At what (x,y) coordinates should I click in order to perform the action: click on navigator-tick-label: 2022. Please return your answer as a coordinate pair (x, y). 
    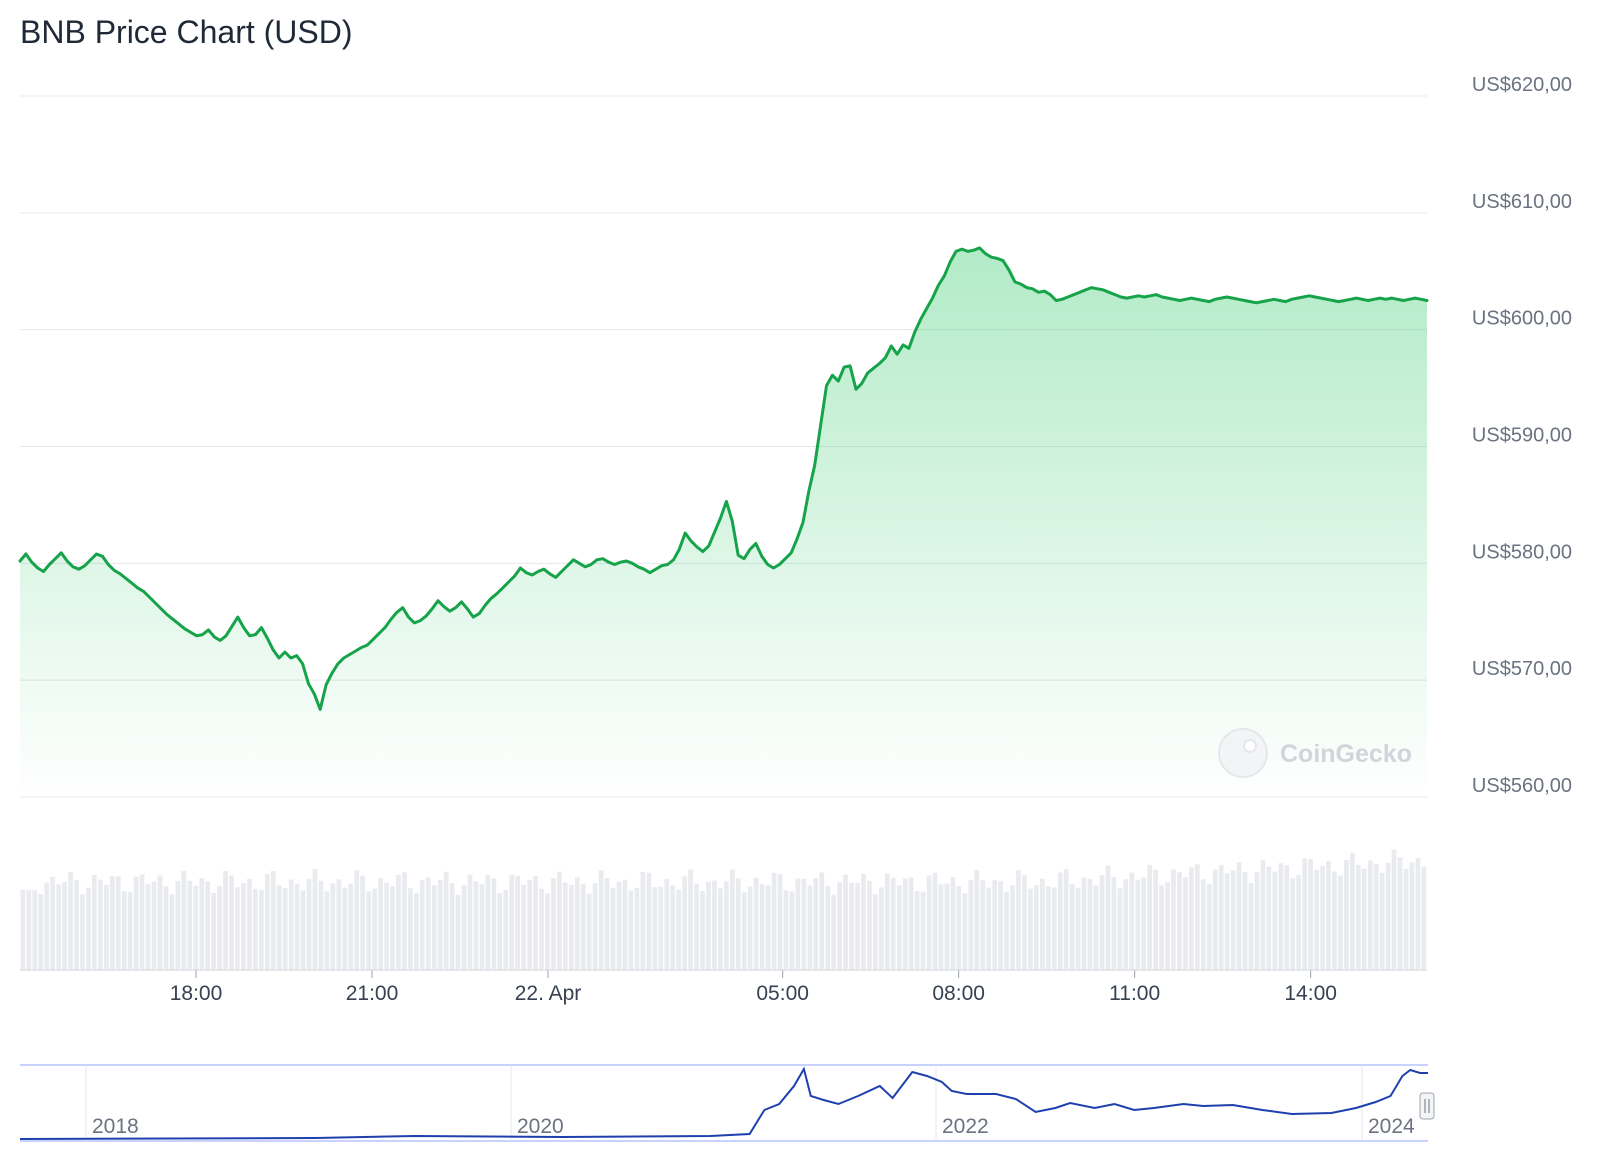
    Looking at the image, I should click on (965, 1126).